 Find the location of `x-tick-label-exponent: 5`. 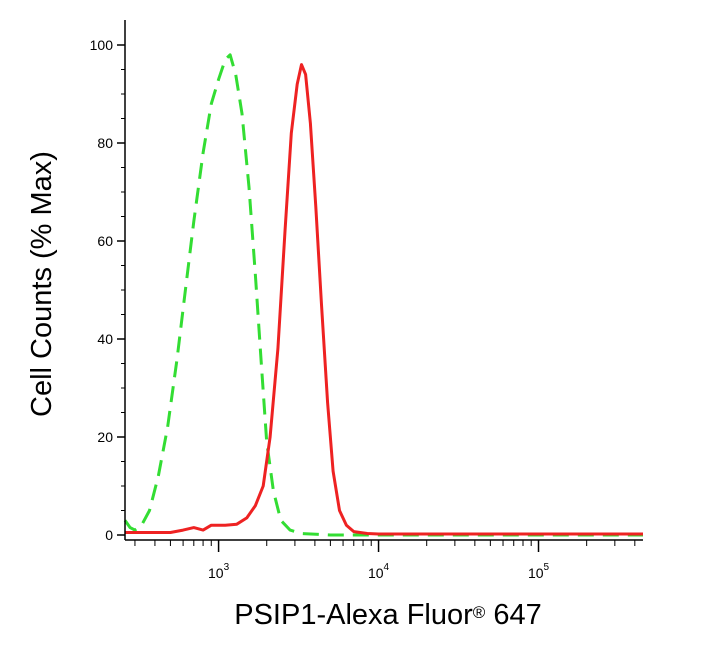

x-tick-label-exponent: 5 is located at coordinates (547, 567).